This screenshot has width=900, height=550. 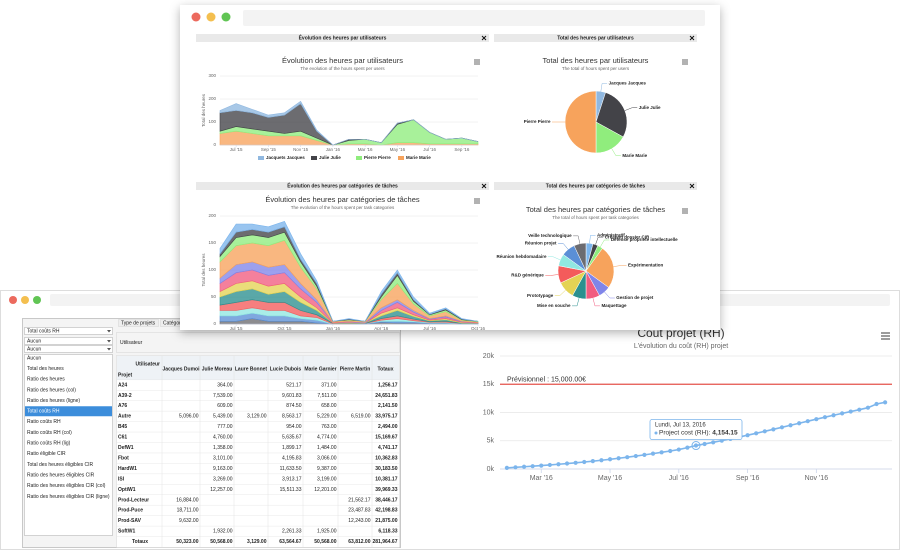 I want to click on listbox-option: Aucun, so click(x=34, y=358).